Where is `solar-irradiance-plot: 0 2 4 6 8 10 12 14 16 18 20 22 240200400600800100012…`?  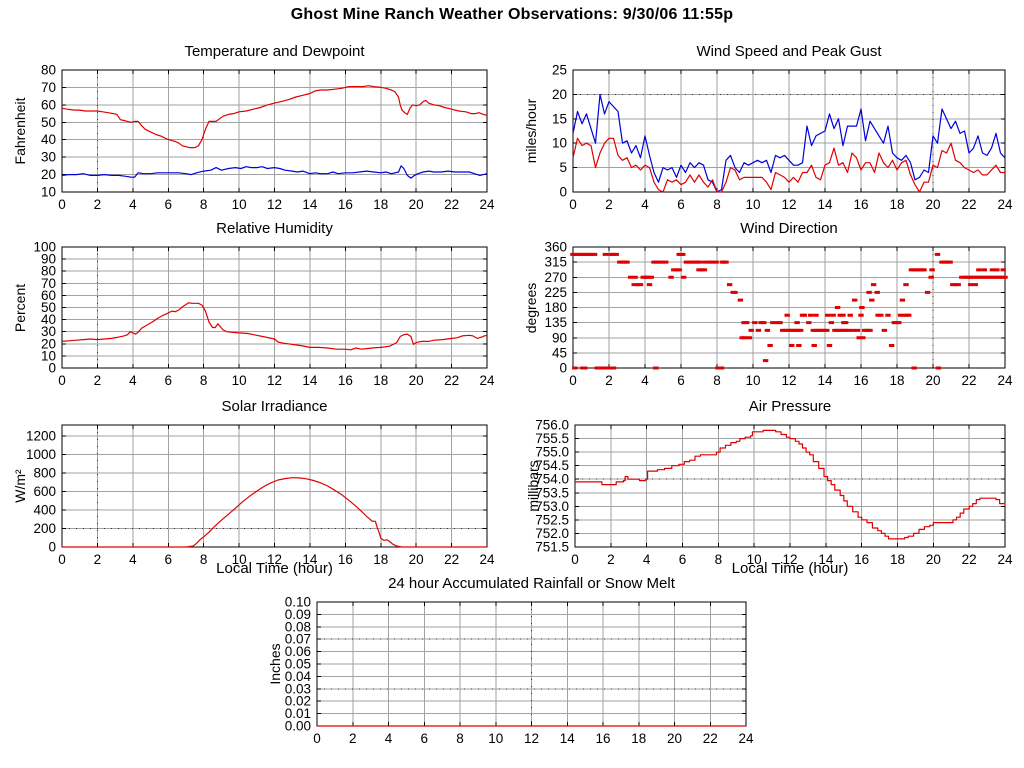
solar-irradiance-plot: 0 2 4 6 8 10 12 14 16 18 20 22 240200400600800100012… is located at coordinates (260, 495).